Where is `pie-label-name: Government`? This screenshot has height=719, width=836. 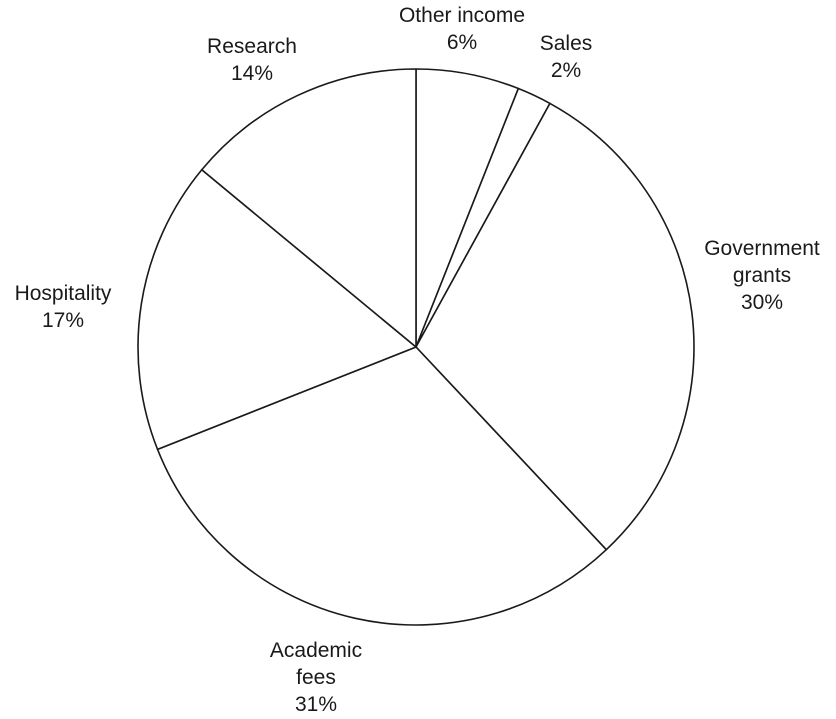 pie-label-name: Government is located at coordinates (762, 248).